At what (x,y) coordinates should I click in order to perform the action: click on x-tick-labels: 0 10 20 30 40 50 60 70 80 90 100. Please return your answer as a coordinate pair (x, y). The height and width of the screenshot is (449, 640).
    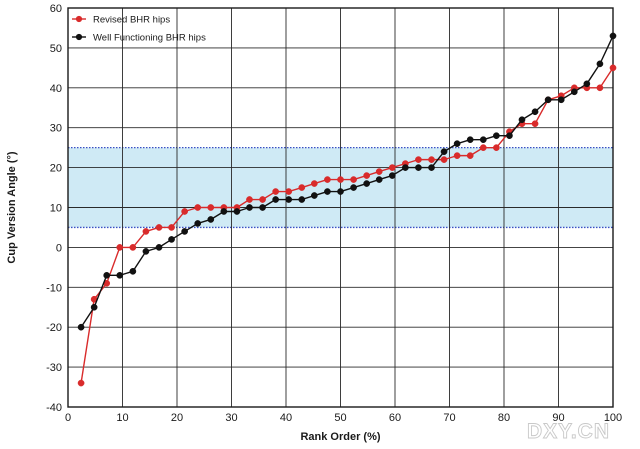
    Looking at the image, I should click on (343, 418).